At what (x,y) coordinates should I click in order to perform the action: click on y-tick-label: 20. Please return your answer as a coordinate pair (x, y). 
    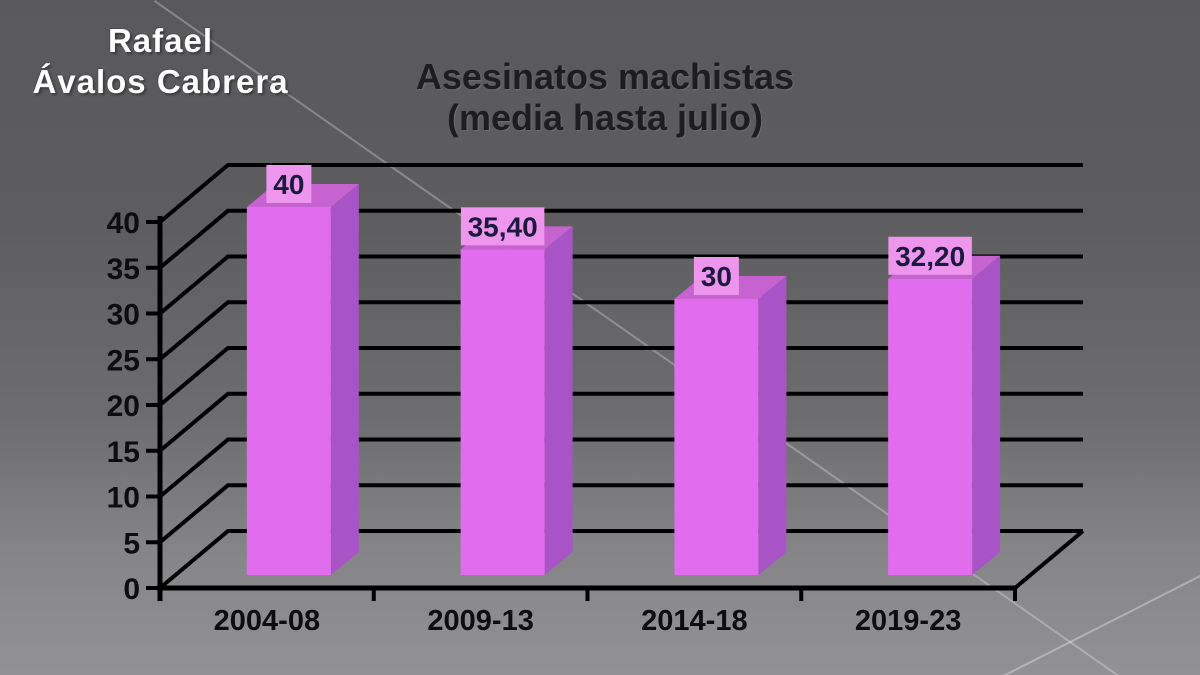
    Looking at the image, I should click on (123, 406).